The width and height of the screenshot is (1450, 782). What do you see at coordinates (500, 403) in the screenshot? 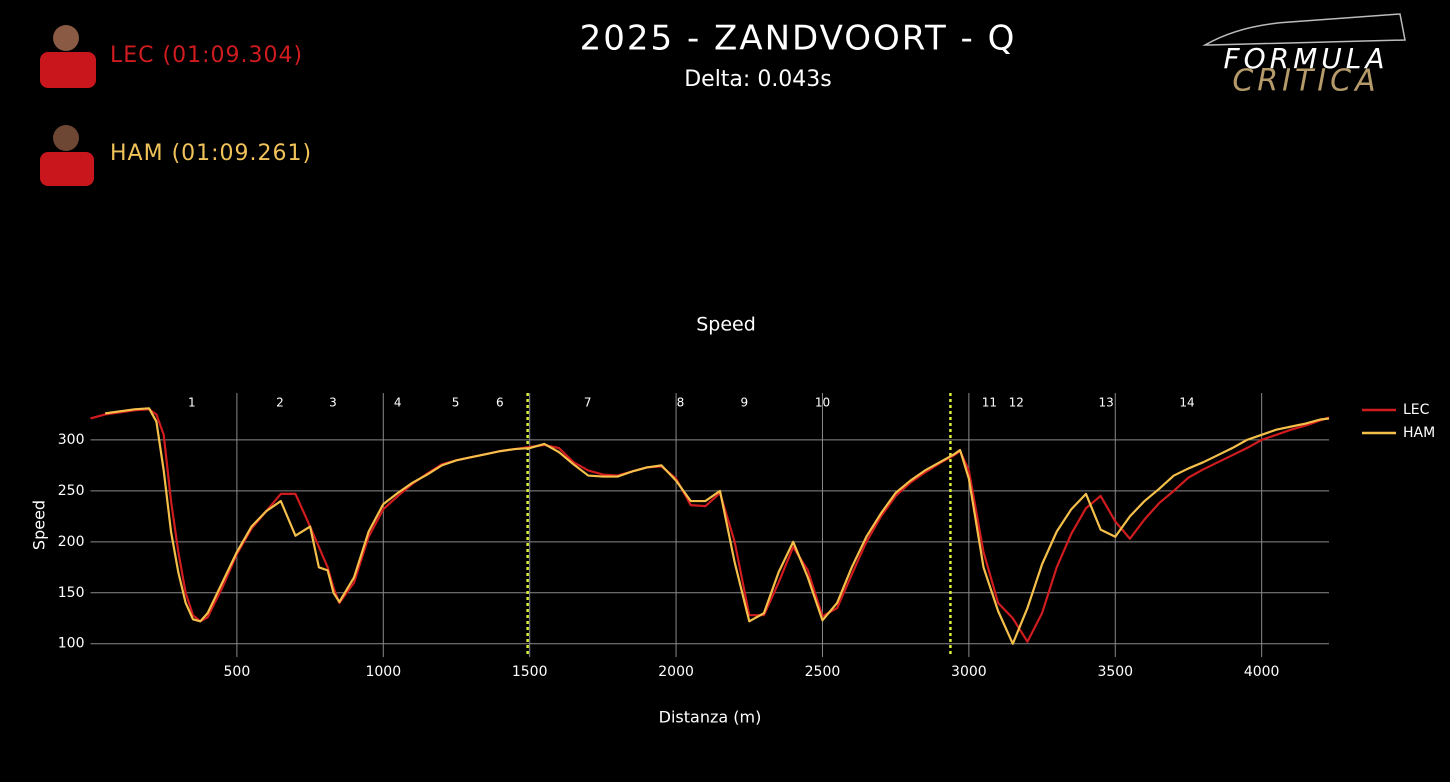
I see `corner-label: 6` at bounding box center [500, 403].